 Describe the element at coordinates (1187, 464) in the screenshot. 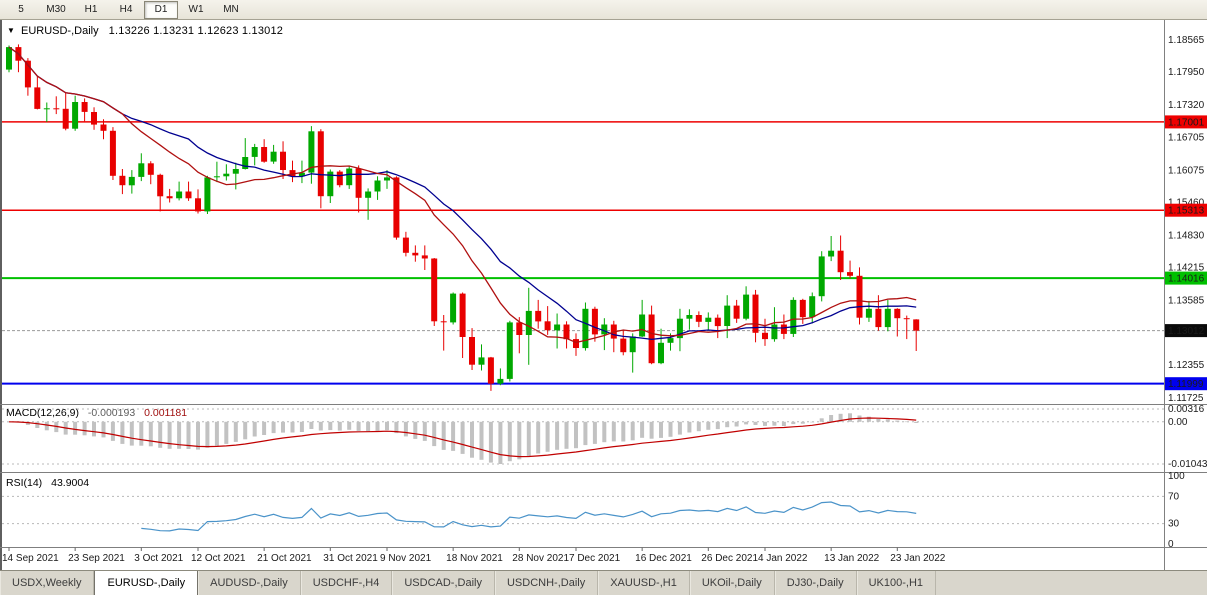

I see `svg-text: -0.01043` at that location.